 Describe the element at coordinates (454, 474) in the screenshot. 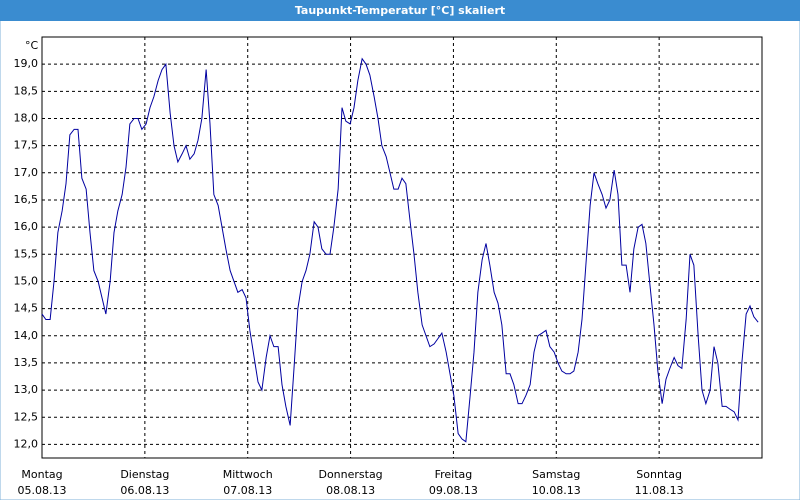

I see `x-tick-label: Freitag` at that location.